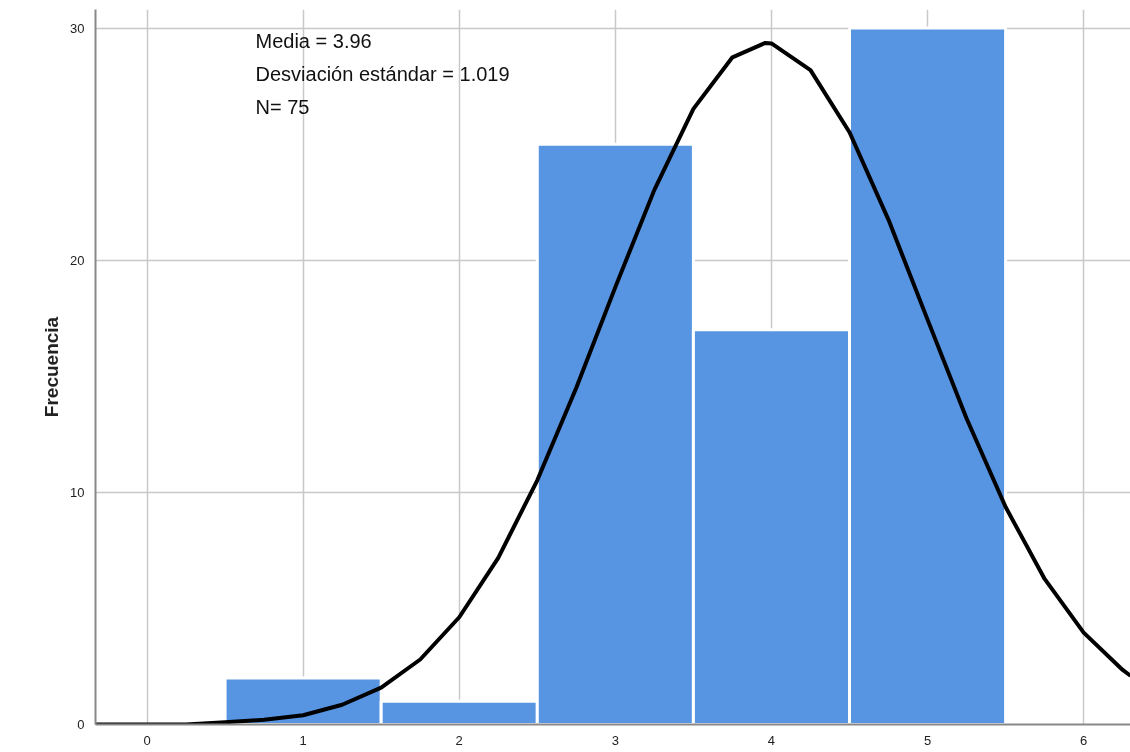 The image size is (1130, 752). Describe the element at coordinates (771, 740) in the screenshot. I see `x-tick-label: 4` at that location.